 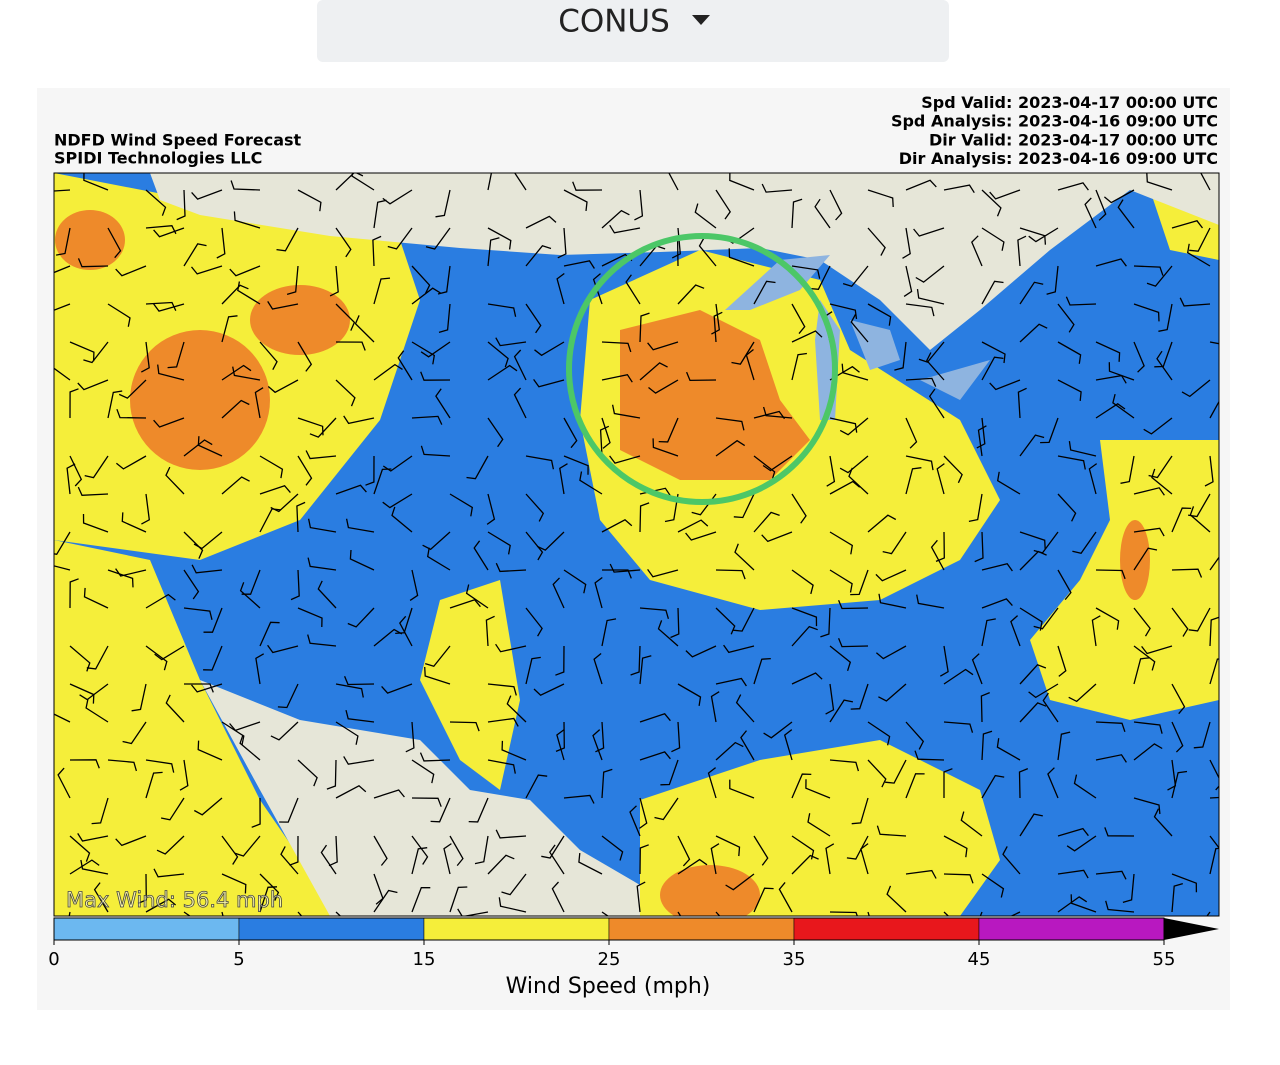 What do you see at coordinates (238, 959) in the screenshot?
I see `colorbar-tick-label: 5` at bounding box center [238, 959].